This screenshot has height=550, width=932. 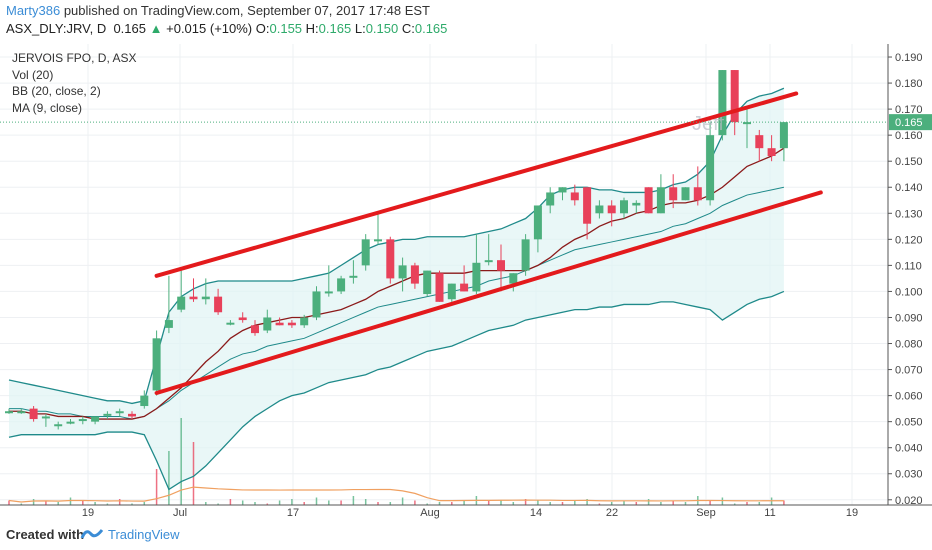 What do you see at coordinates (909, 240) in the screenshot?
I see `y-tick-label: 0.120` at bounding box center [909, 240].